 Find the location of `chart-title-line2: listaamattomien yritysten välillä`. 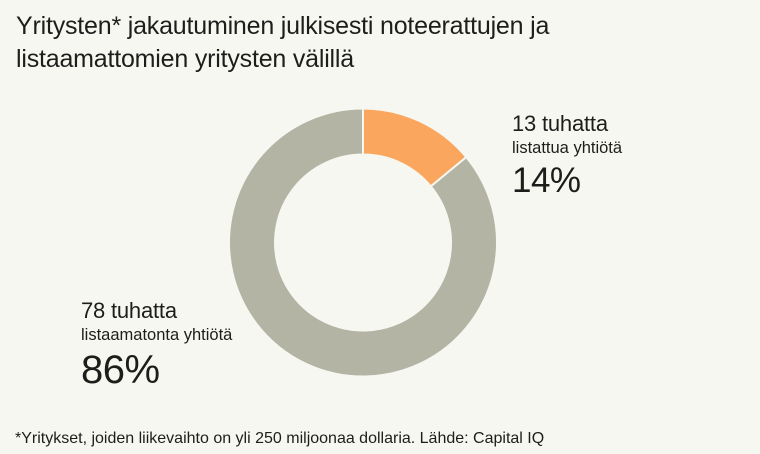

chart-title-line2: listaamattomien yritysten välillä is located at coordinates (185, 59).